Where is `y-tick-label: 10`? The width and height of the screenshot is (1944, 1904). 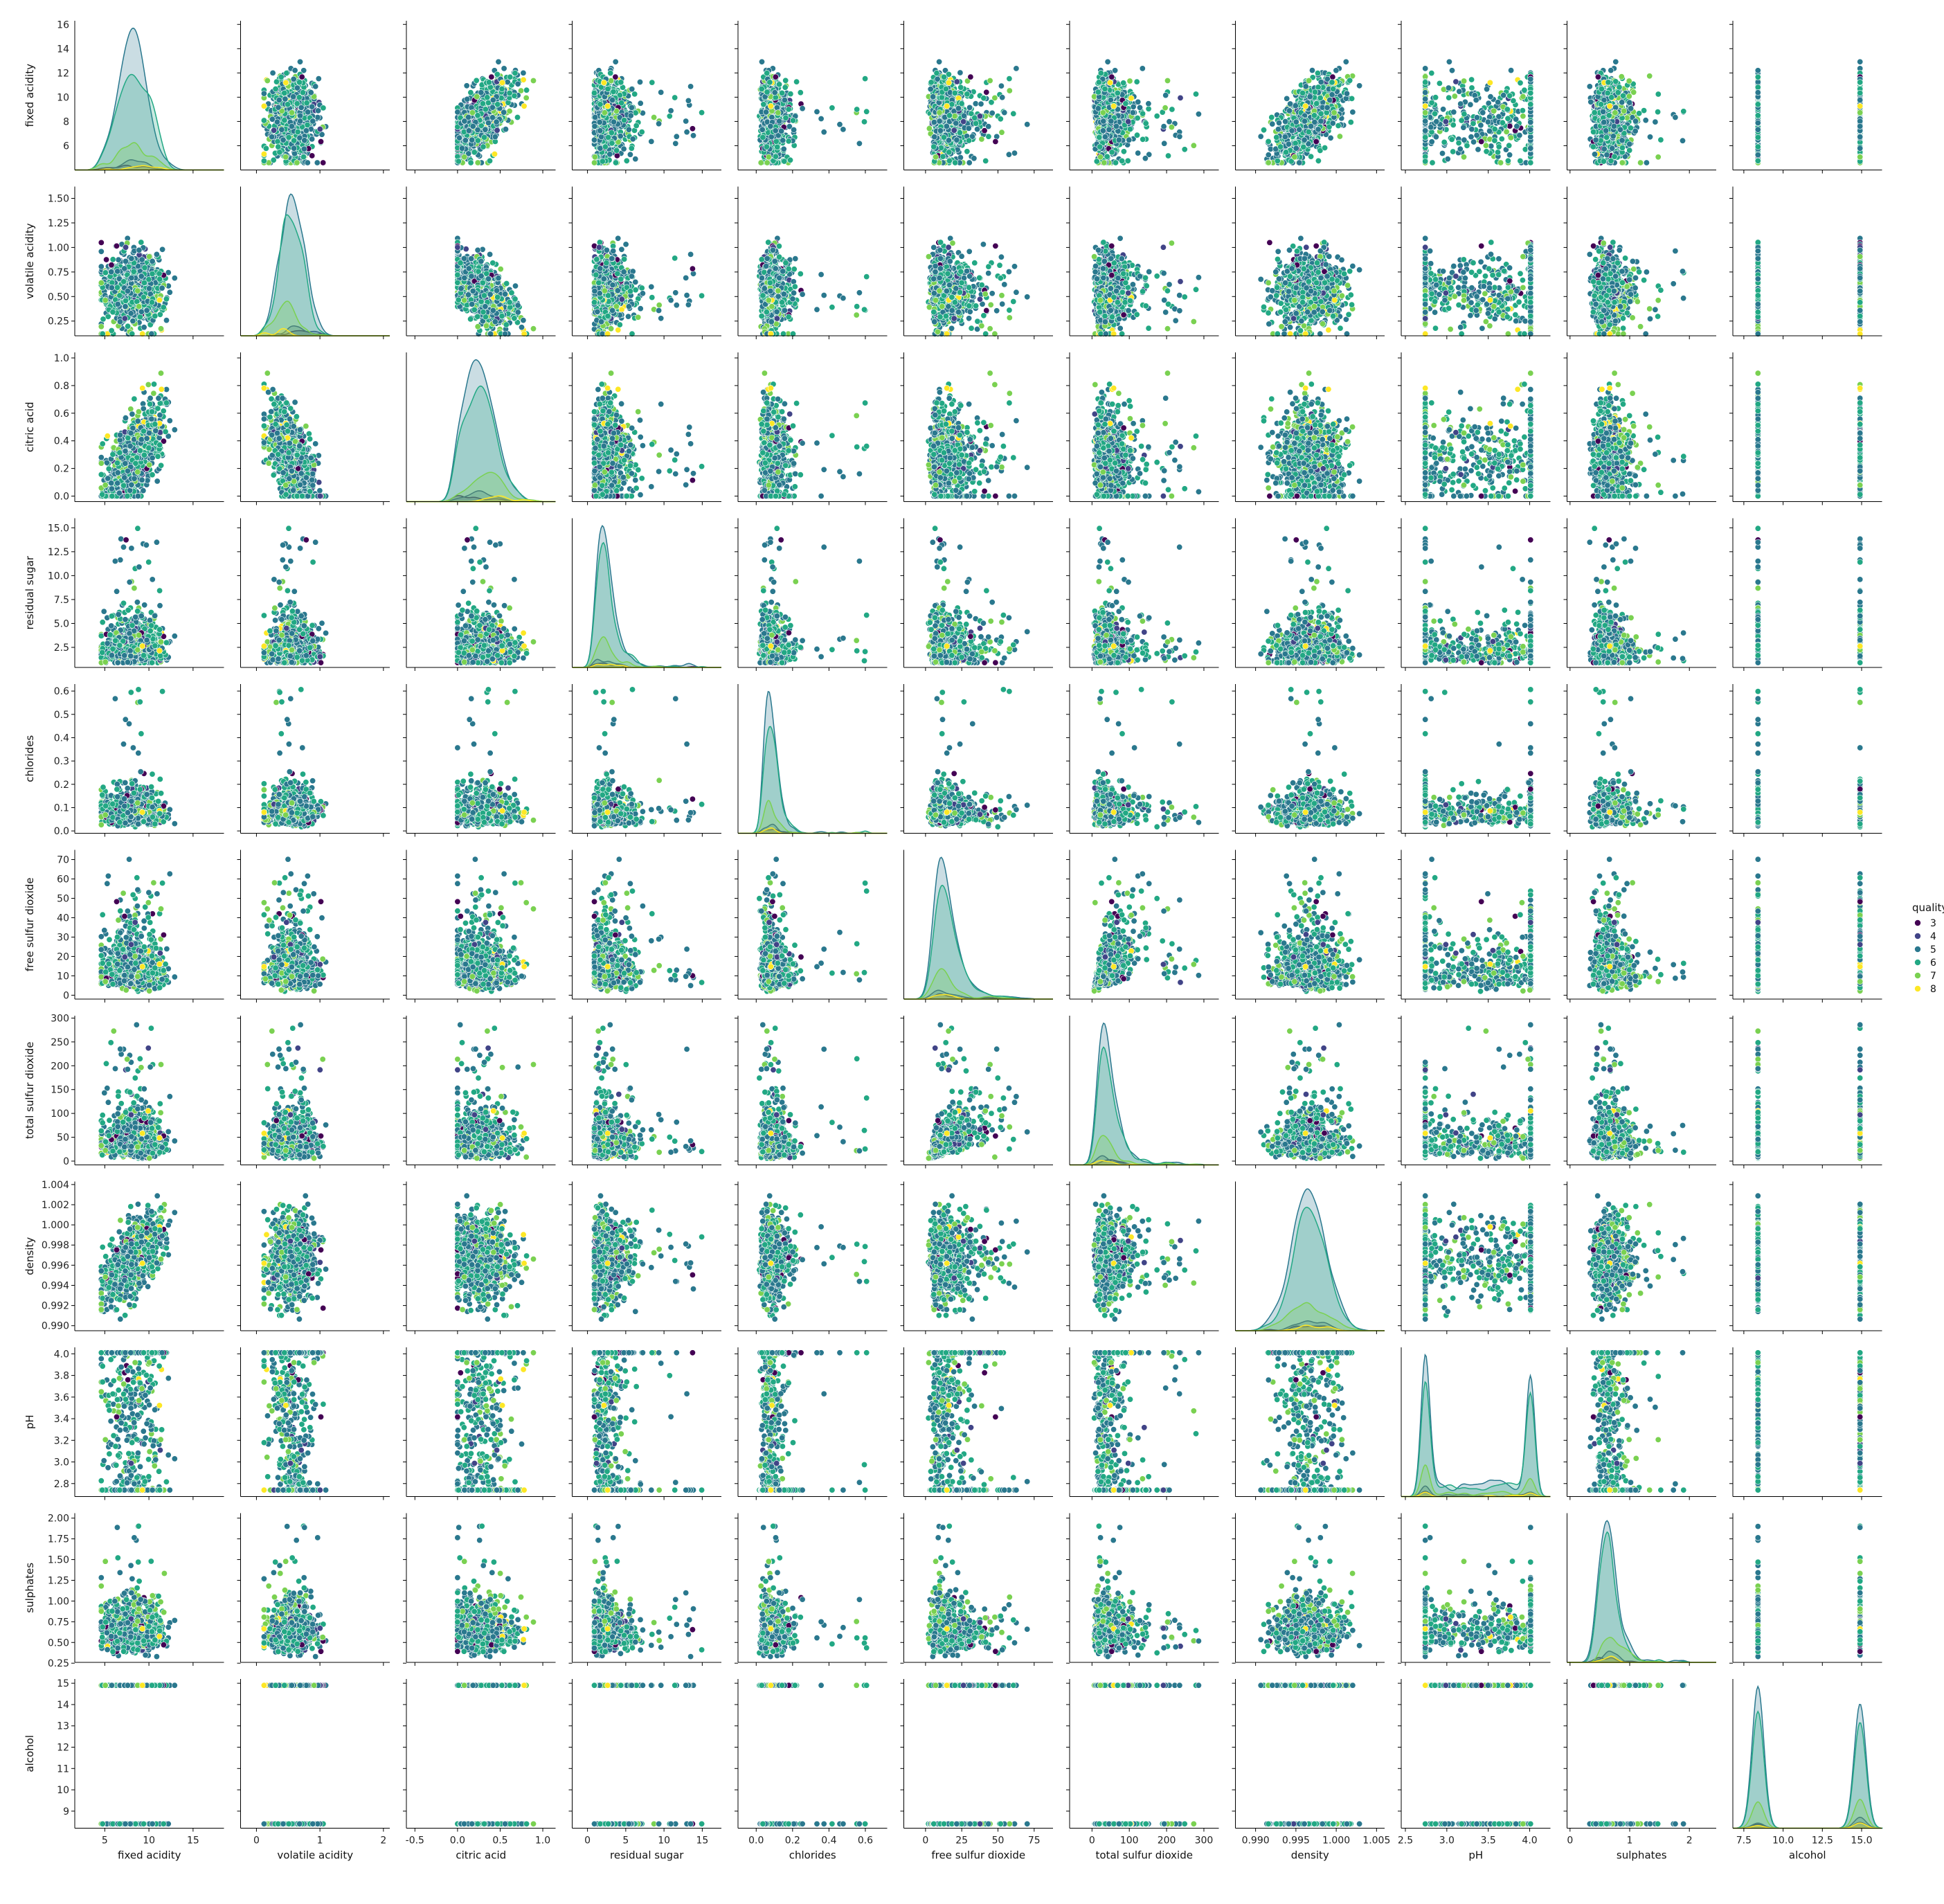
y-tick-label: 10 is located at coordinates (63, 97).